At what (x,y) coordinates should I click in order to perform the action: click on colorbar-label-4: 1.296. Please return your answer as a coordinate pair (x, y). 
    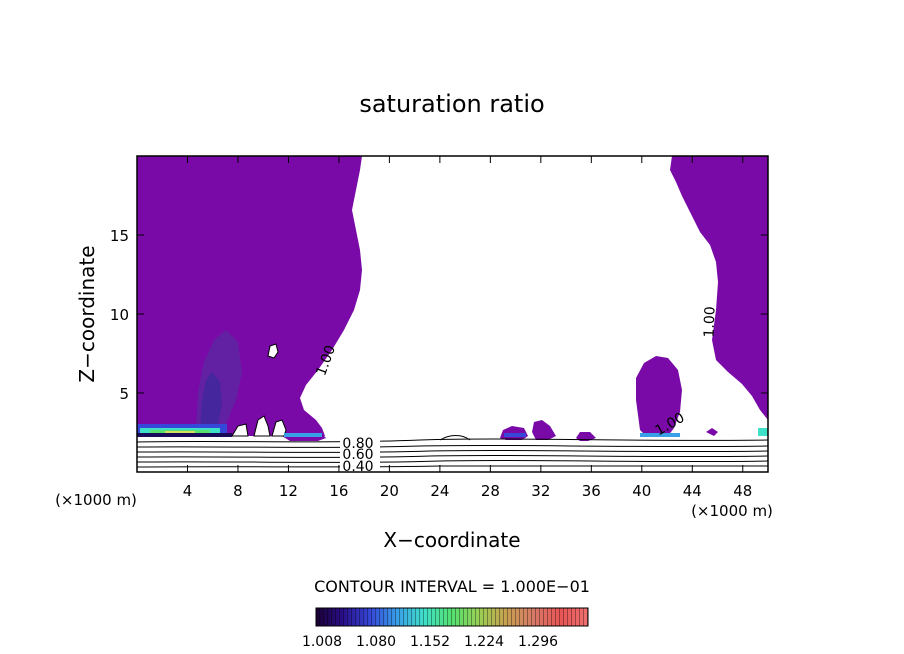
    Looking at the image, I should click on (538, 642).